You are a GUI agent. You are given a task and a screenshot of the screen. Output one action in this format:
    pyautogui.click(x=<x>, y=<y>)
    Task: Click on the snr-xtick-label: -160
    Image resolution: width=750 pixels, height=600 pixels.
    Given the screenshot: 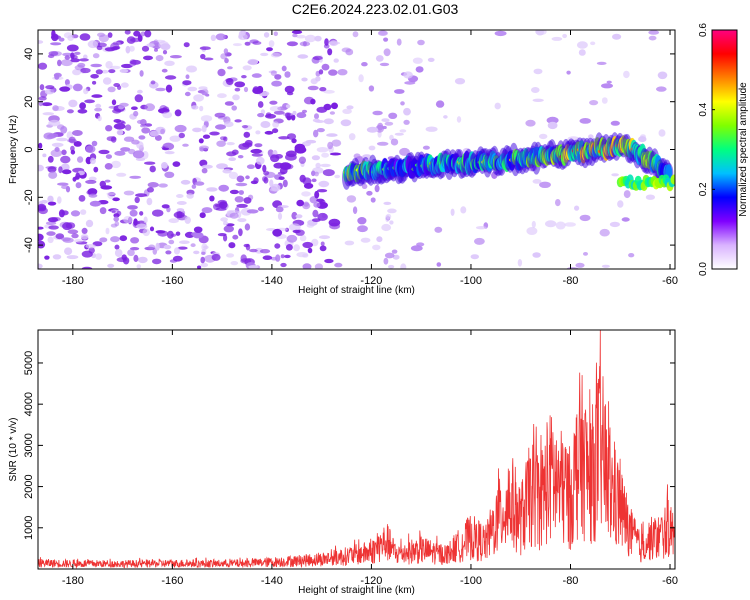 What is the action you would take?
    pyautogui.click(x=172, y=581)
    